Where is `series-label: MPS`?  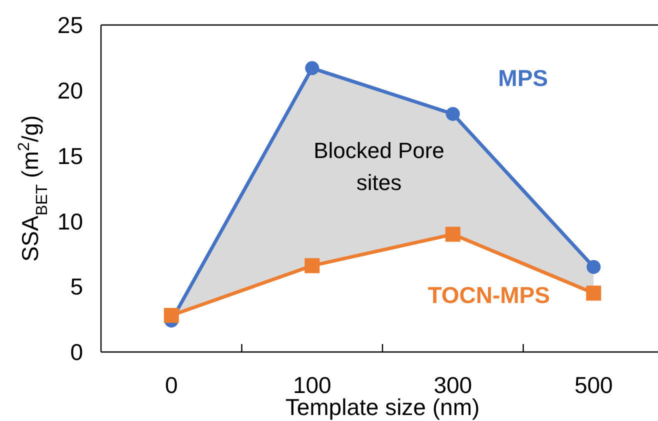 series-label: MPS is located at coordinates (523, 78).